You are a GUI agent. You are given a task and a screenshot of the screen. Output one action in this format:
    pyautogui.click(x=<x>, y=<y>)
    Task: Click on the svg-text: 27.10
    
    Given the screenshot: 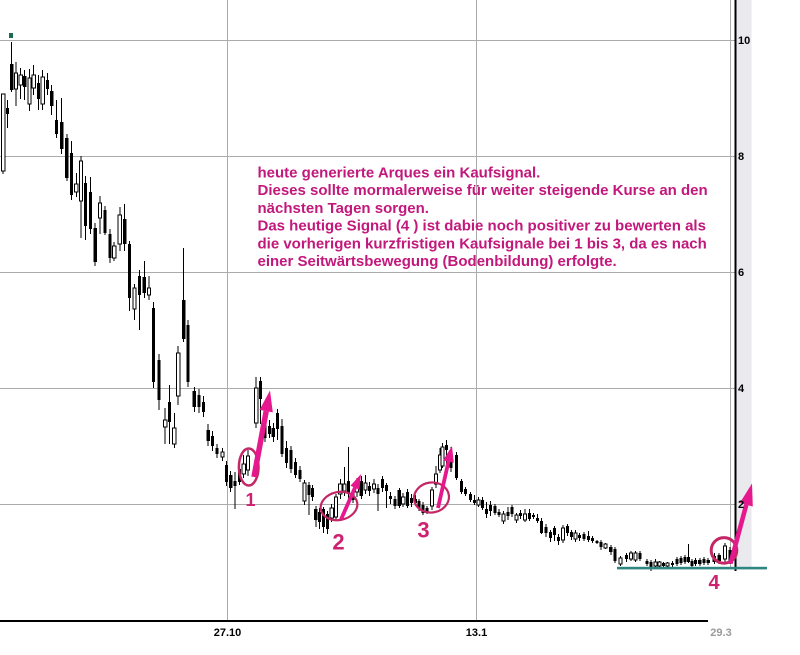 What is the action you would take?
    pyautogui.click(x=228, y=633)
    